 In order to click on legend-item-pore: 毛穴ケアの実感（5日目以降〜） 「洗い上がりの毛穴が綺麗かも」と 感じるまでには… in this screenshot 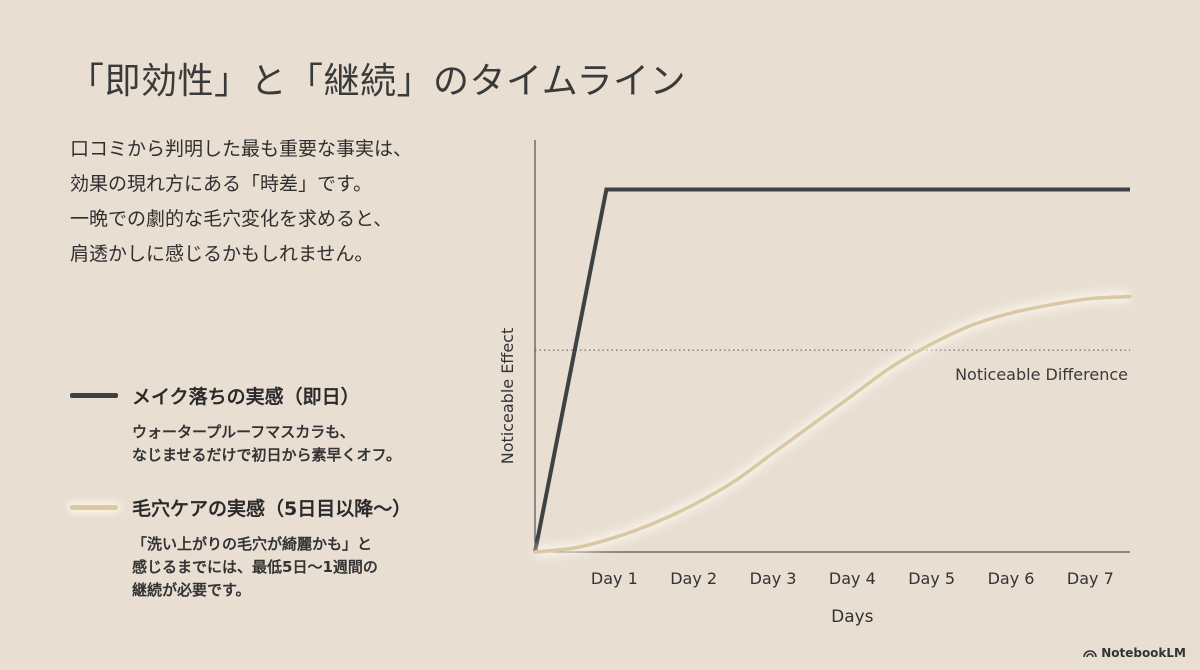, I will do `click(280, 548)`.